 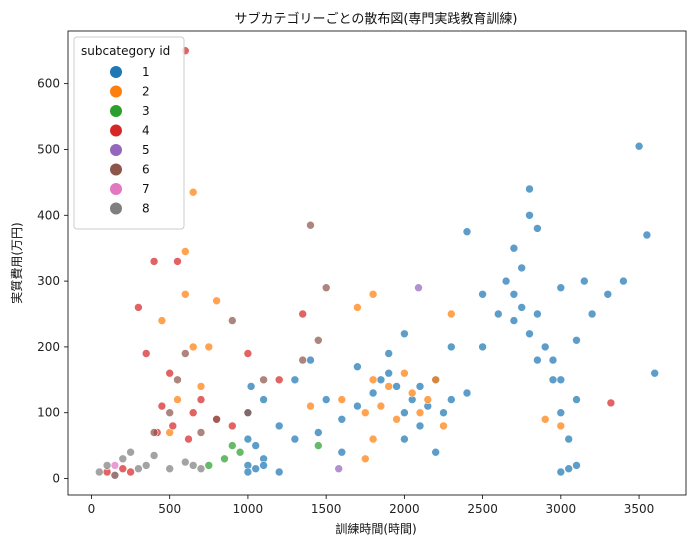 I want to click on y-axis-ticks: 0 100 200 300 400 500 600, so click(x=52, y=281).